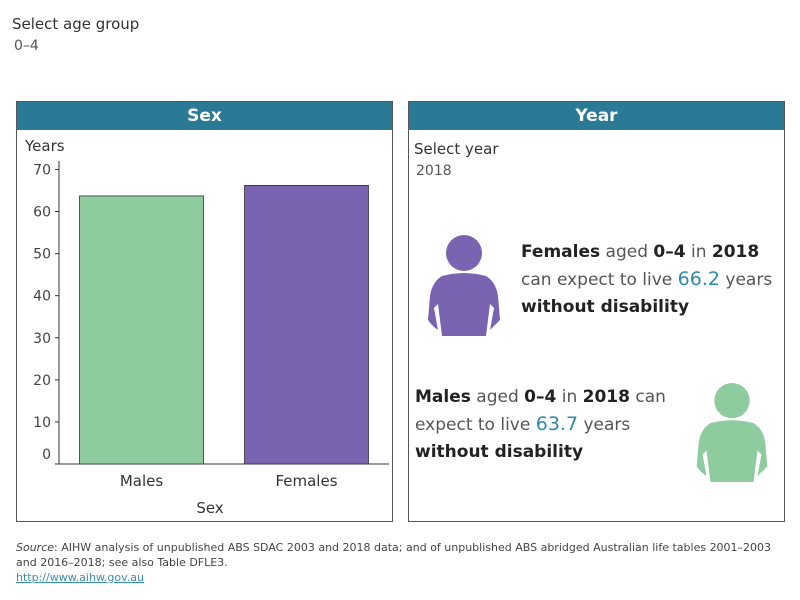 The width and height of the screenshot is (800, 600). What do you see at coordinates (204, 116) in the screenshot?
I see `sex-panel-title: Sex` at bounding box center [204, 116].